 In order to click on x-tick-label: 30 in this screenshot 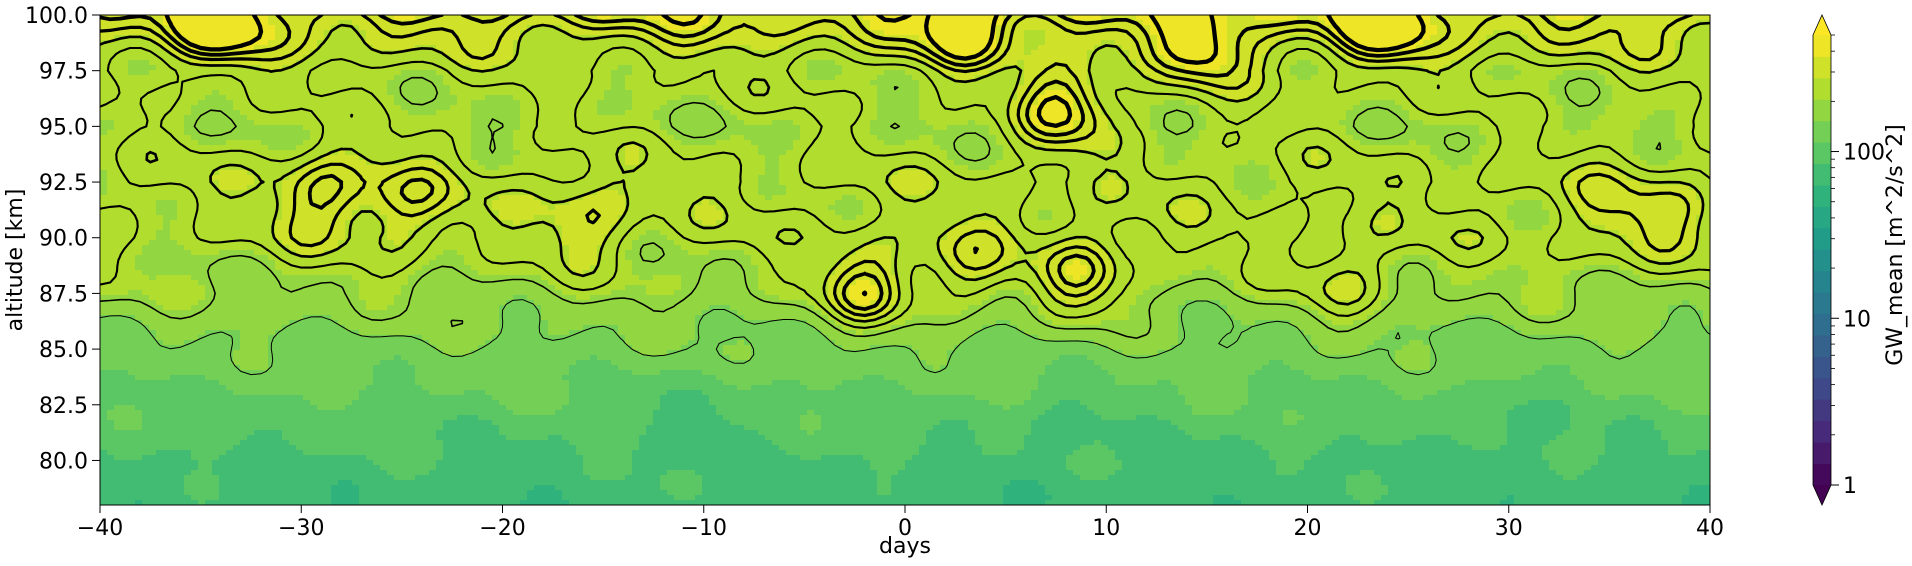, I will do `click(1509, 528)`.